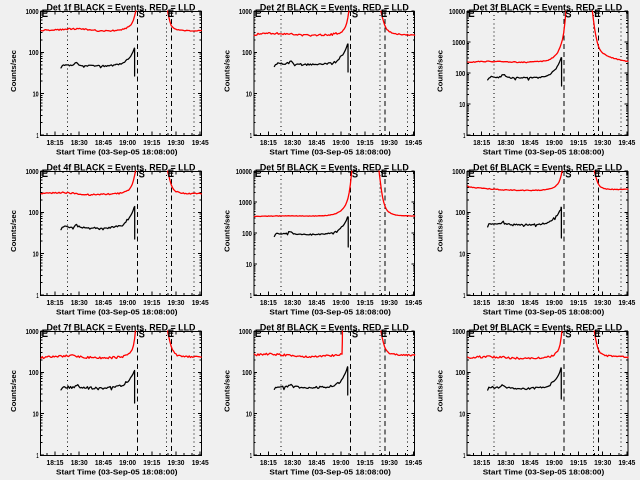 The width and height of the screenshot is (640, 480). Describe the element at coordinates (334, 167) in the screenshot. I see `svg-text:Det 5f BLACK = Events, RED = L: Det 5f BLACK = Events, RED = LLD` at that location.